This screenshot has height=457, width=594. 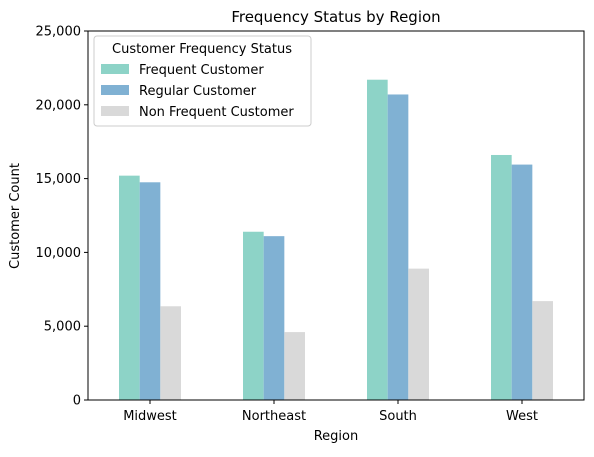 What do you see at coordinates (129, 287) in the screenshot?
I see `bar-midwest-frequent-customer` at bounding box center [129, 287].